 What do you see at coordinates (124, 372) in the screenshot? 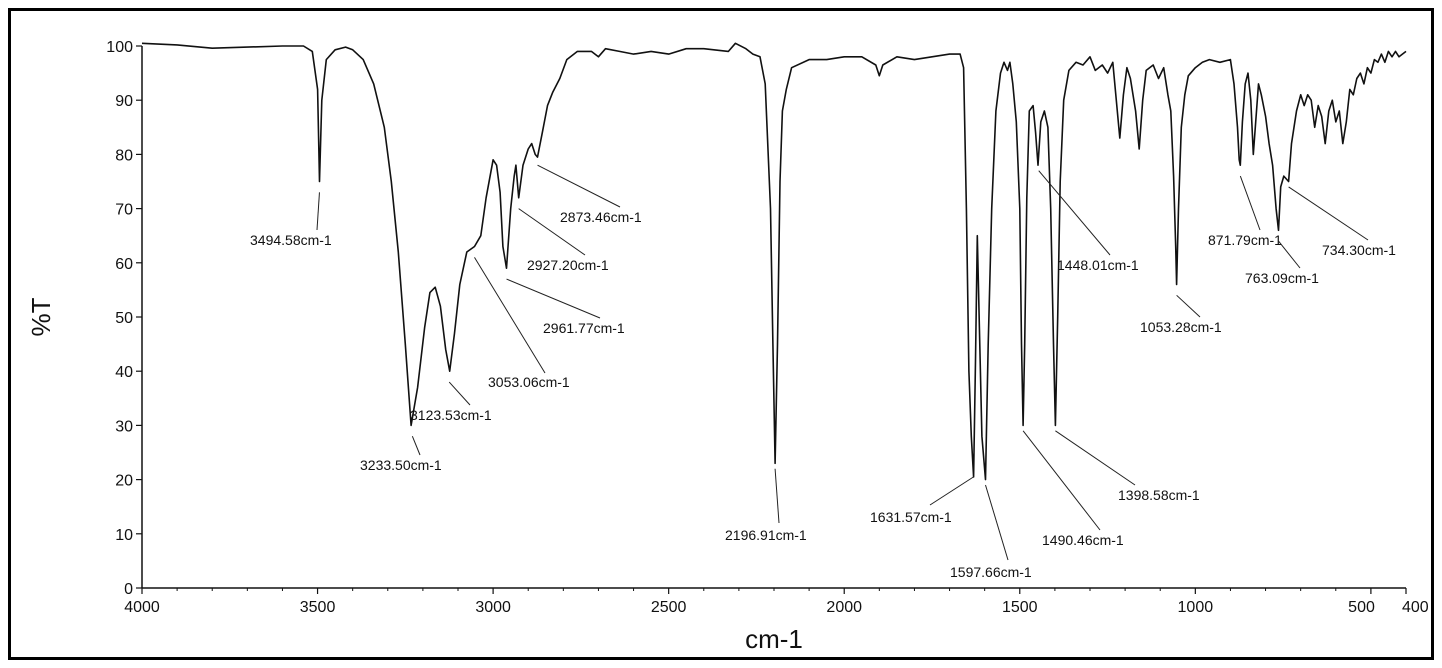
I see `y-tick-label: 40` at bounding box center [124, 372].